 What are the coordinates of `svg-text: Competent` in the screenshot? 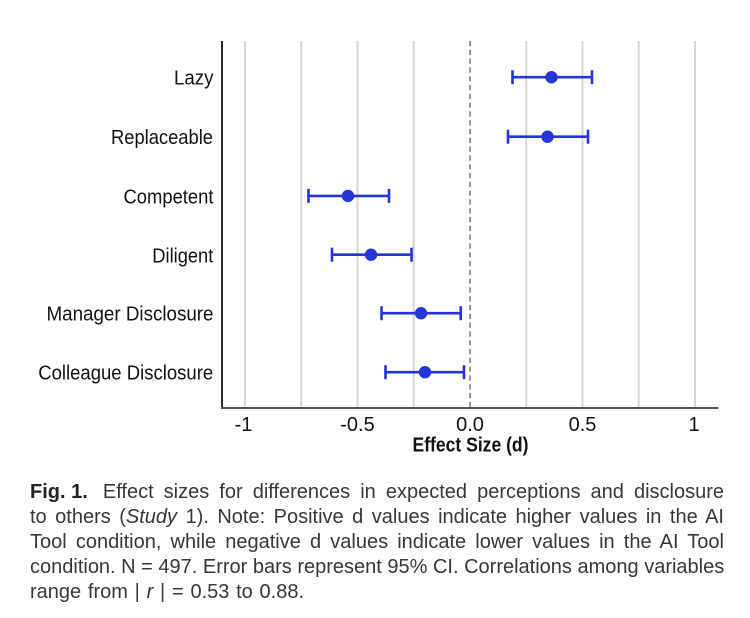 It's located at (169, 197).